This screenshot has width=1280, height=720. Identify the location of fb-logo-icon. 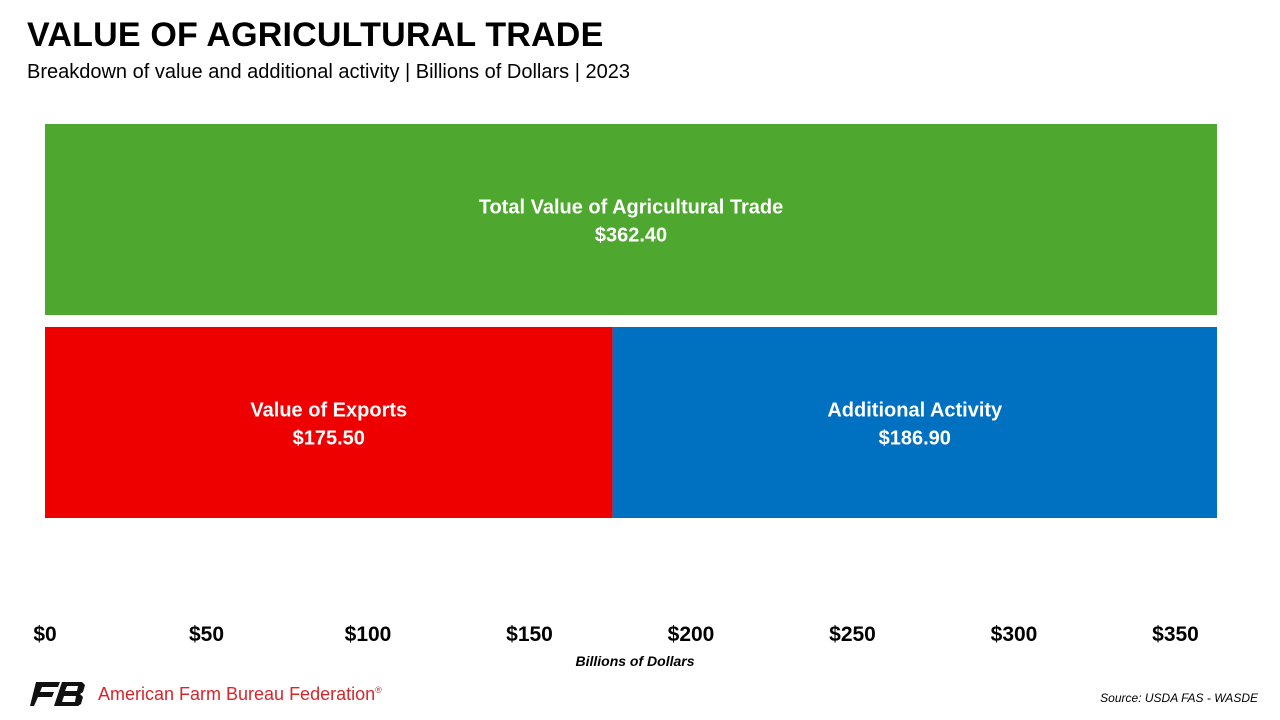
(57, 694).